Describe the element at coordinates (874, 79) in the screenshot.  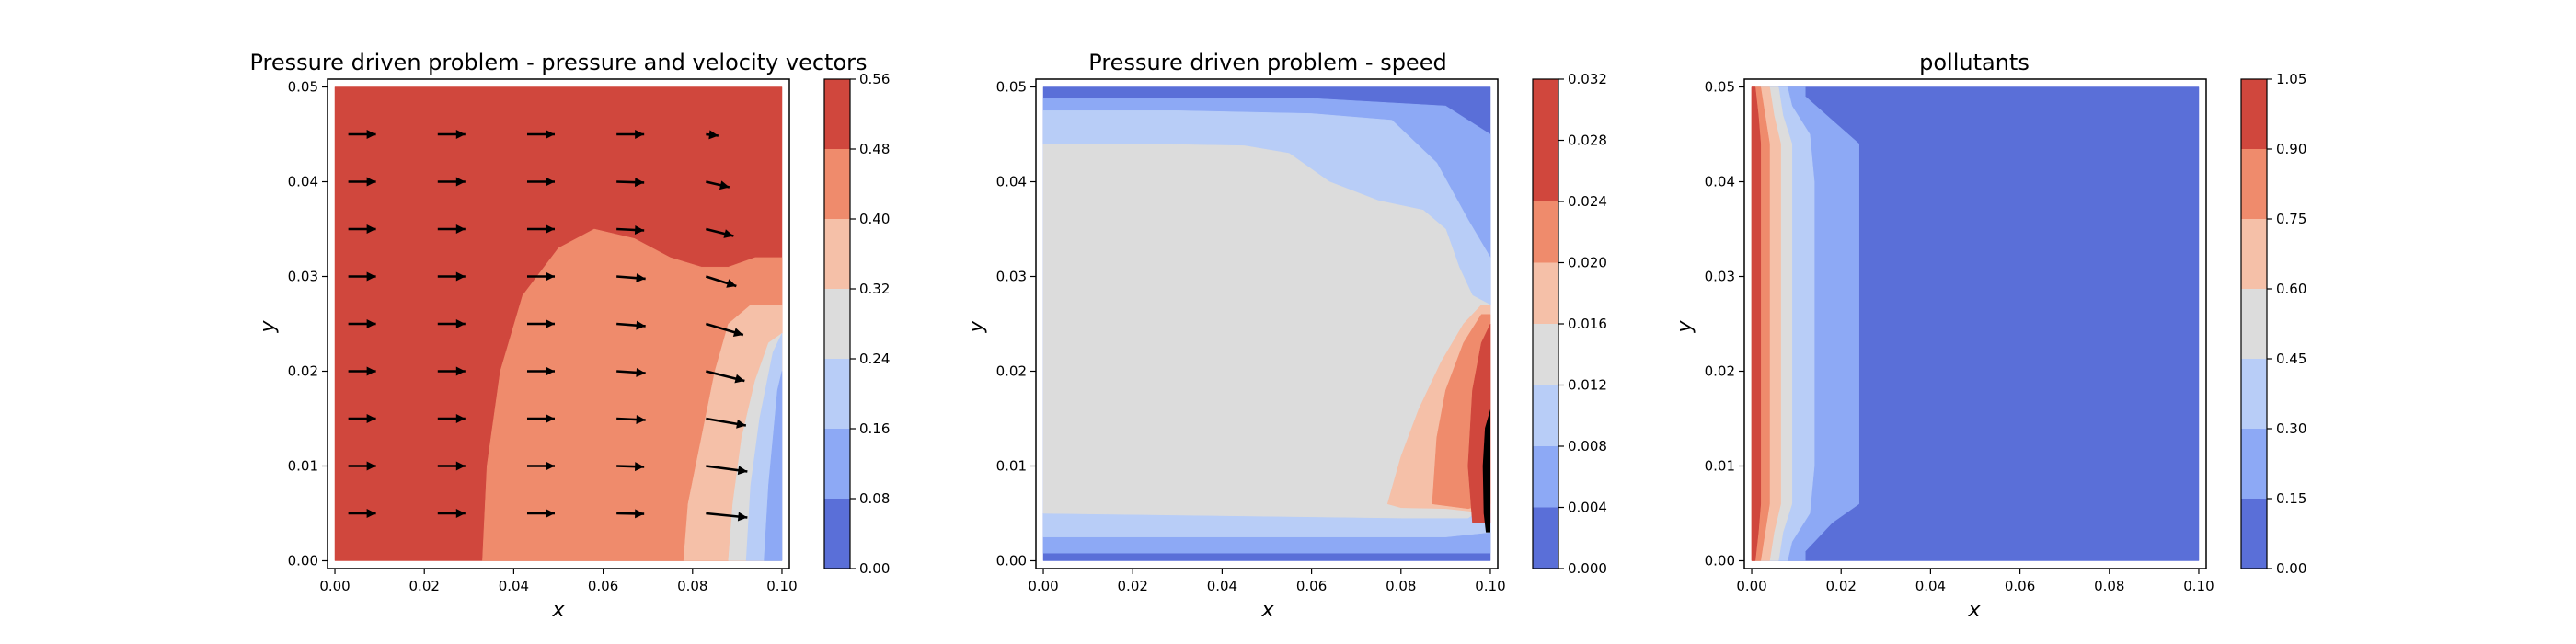
I see `colorbar-tick-label: 0.56` at that location.